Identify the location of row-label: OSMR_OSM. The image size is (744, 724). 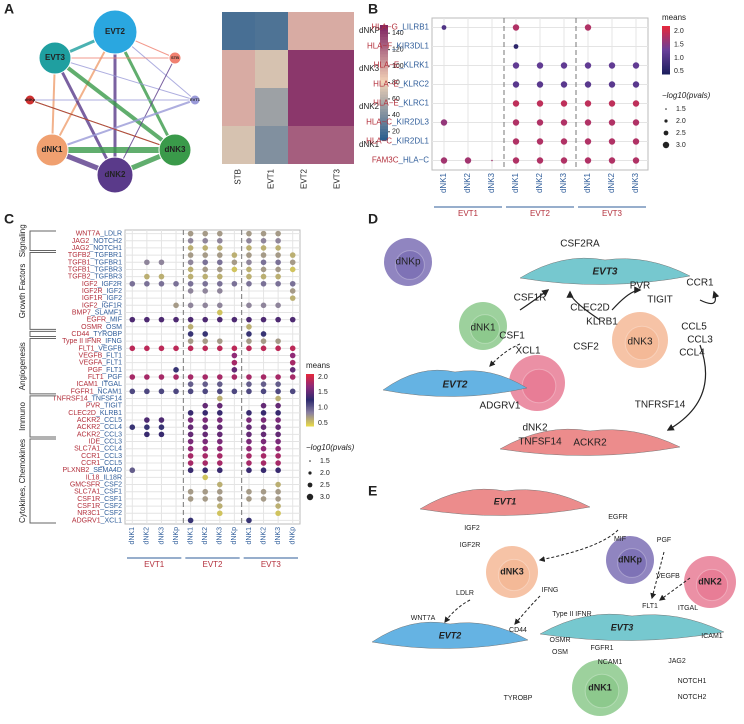
(101, 327).